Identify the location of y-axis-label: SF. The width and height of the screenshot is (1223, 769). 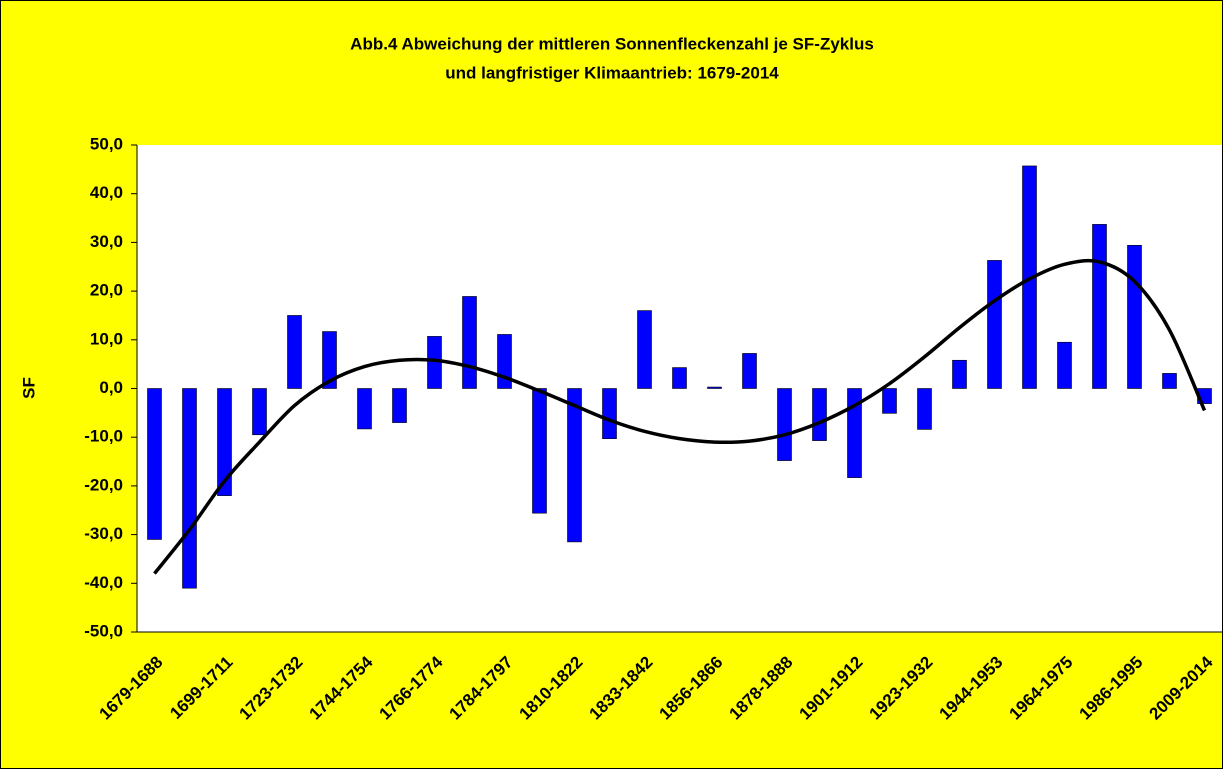
(28, 388).